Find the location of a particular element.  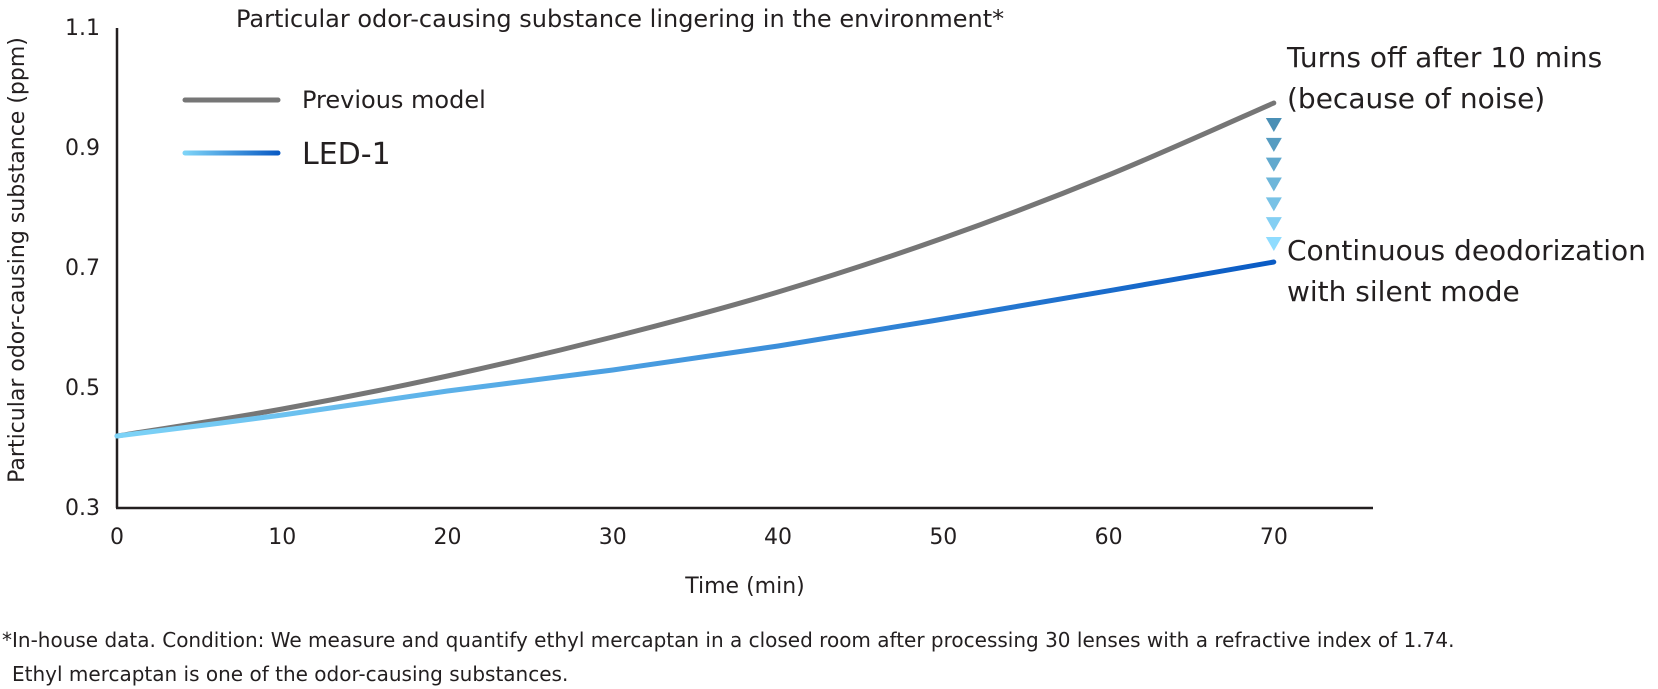

x-tick-label: 10 is located at coordinates (282, 537).